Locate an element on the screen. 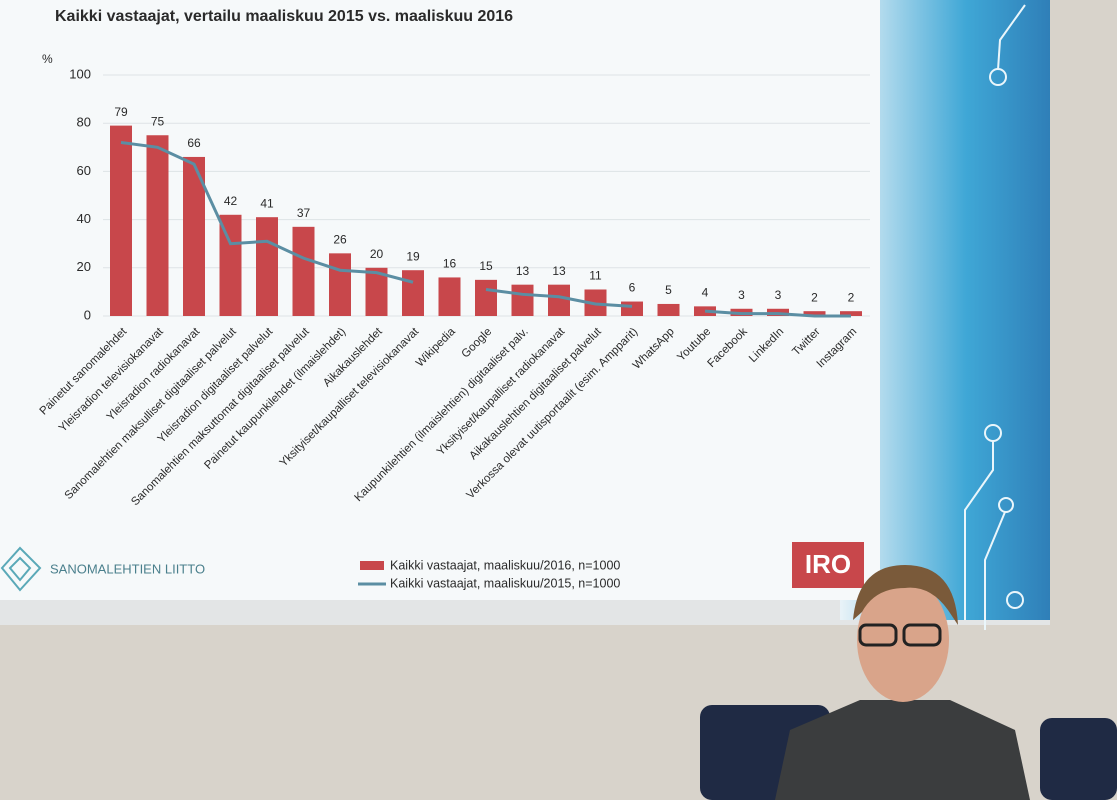  legend-label: Kaikki vastaajat, maaliskuu/2016, n=1000 is located at coordinates (505, 565).